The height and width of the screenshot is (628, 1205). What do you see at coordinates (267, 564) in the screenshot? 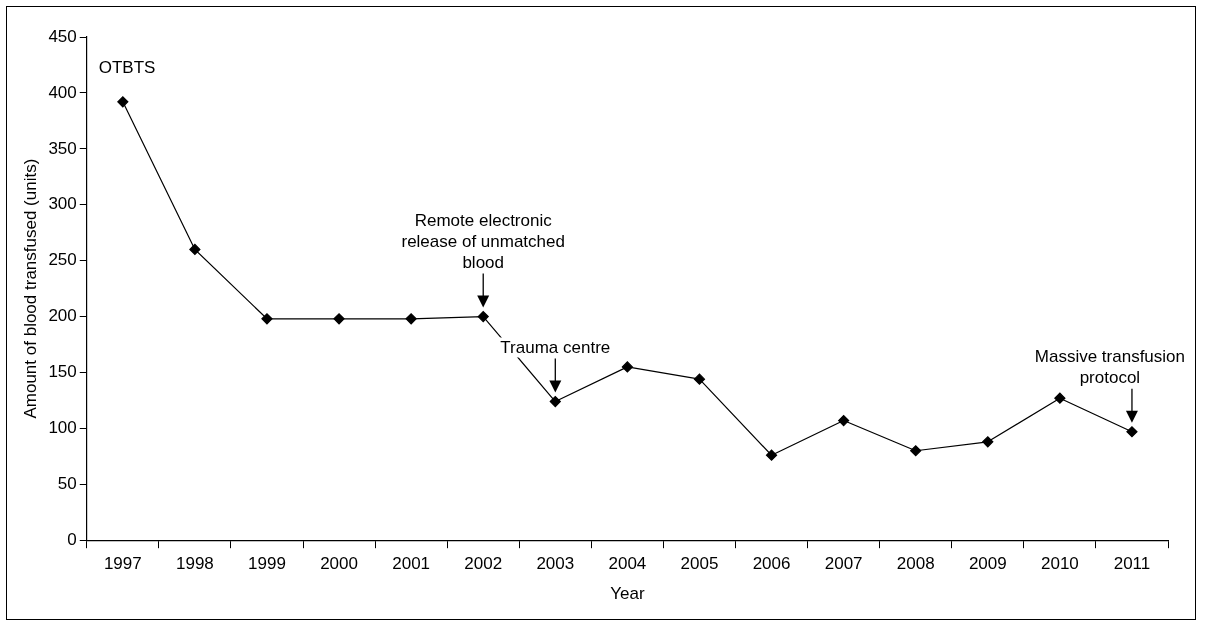
I see `x-tick-label: 1999` at bounding box center [267, 564].